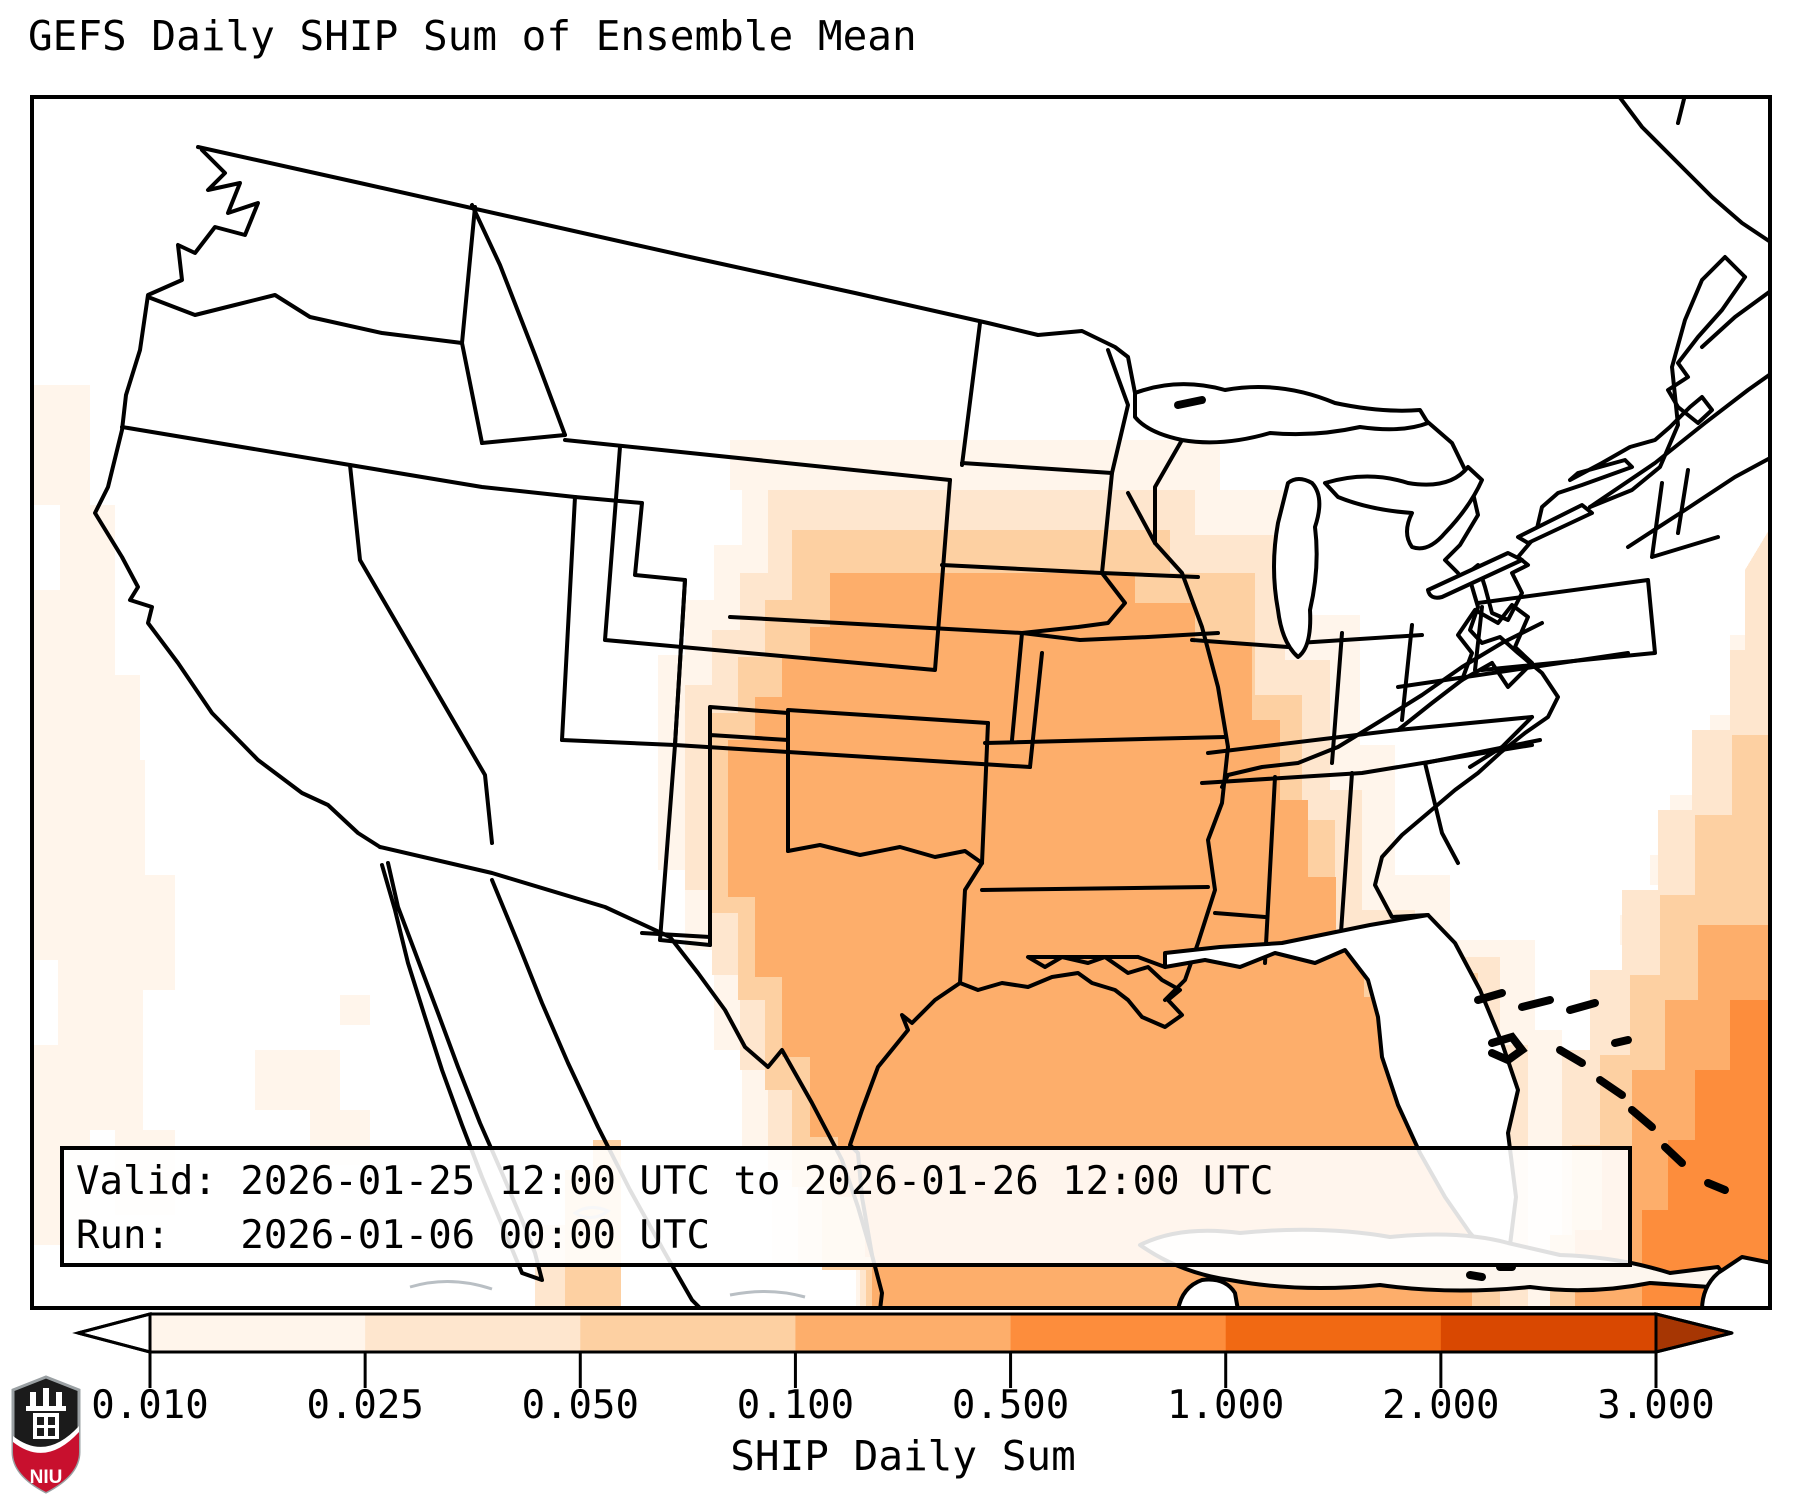 This screenshot has width=1803, height=1500. What do you see at coordinates (462, 1071) in the screenshot?
I see `baja-california` at bounding box center [462, 1071].